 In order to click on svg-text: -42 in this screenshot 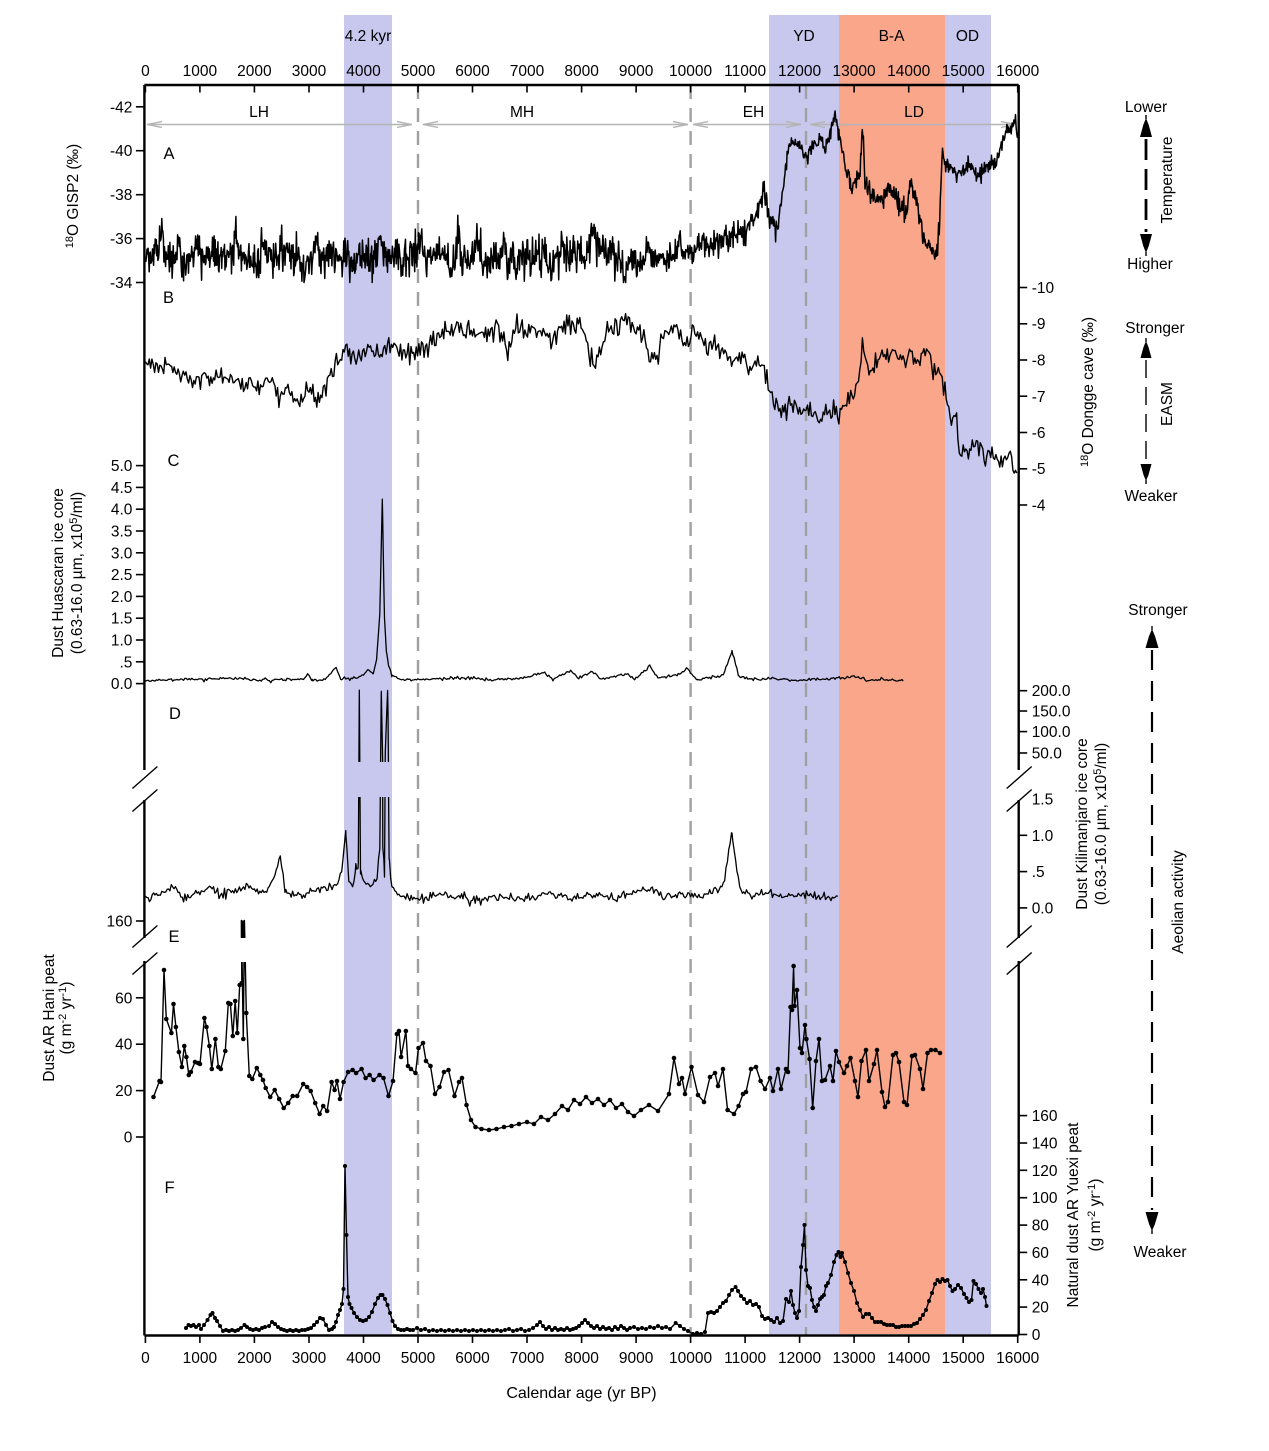, I will do `click(121, 107)`.